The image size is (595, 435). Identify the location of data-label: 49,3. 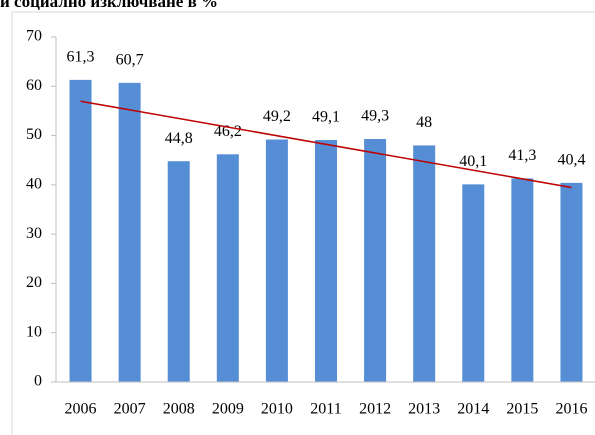
(375, 116).